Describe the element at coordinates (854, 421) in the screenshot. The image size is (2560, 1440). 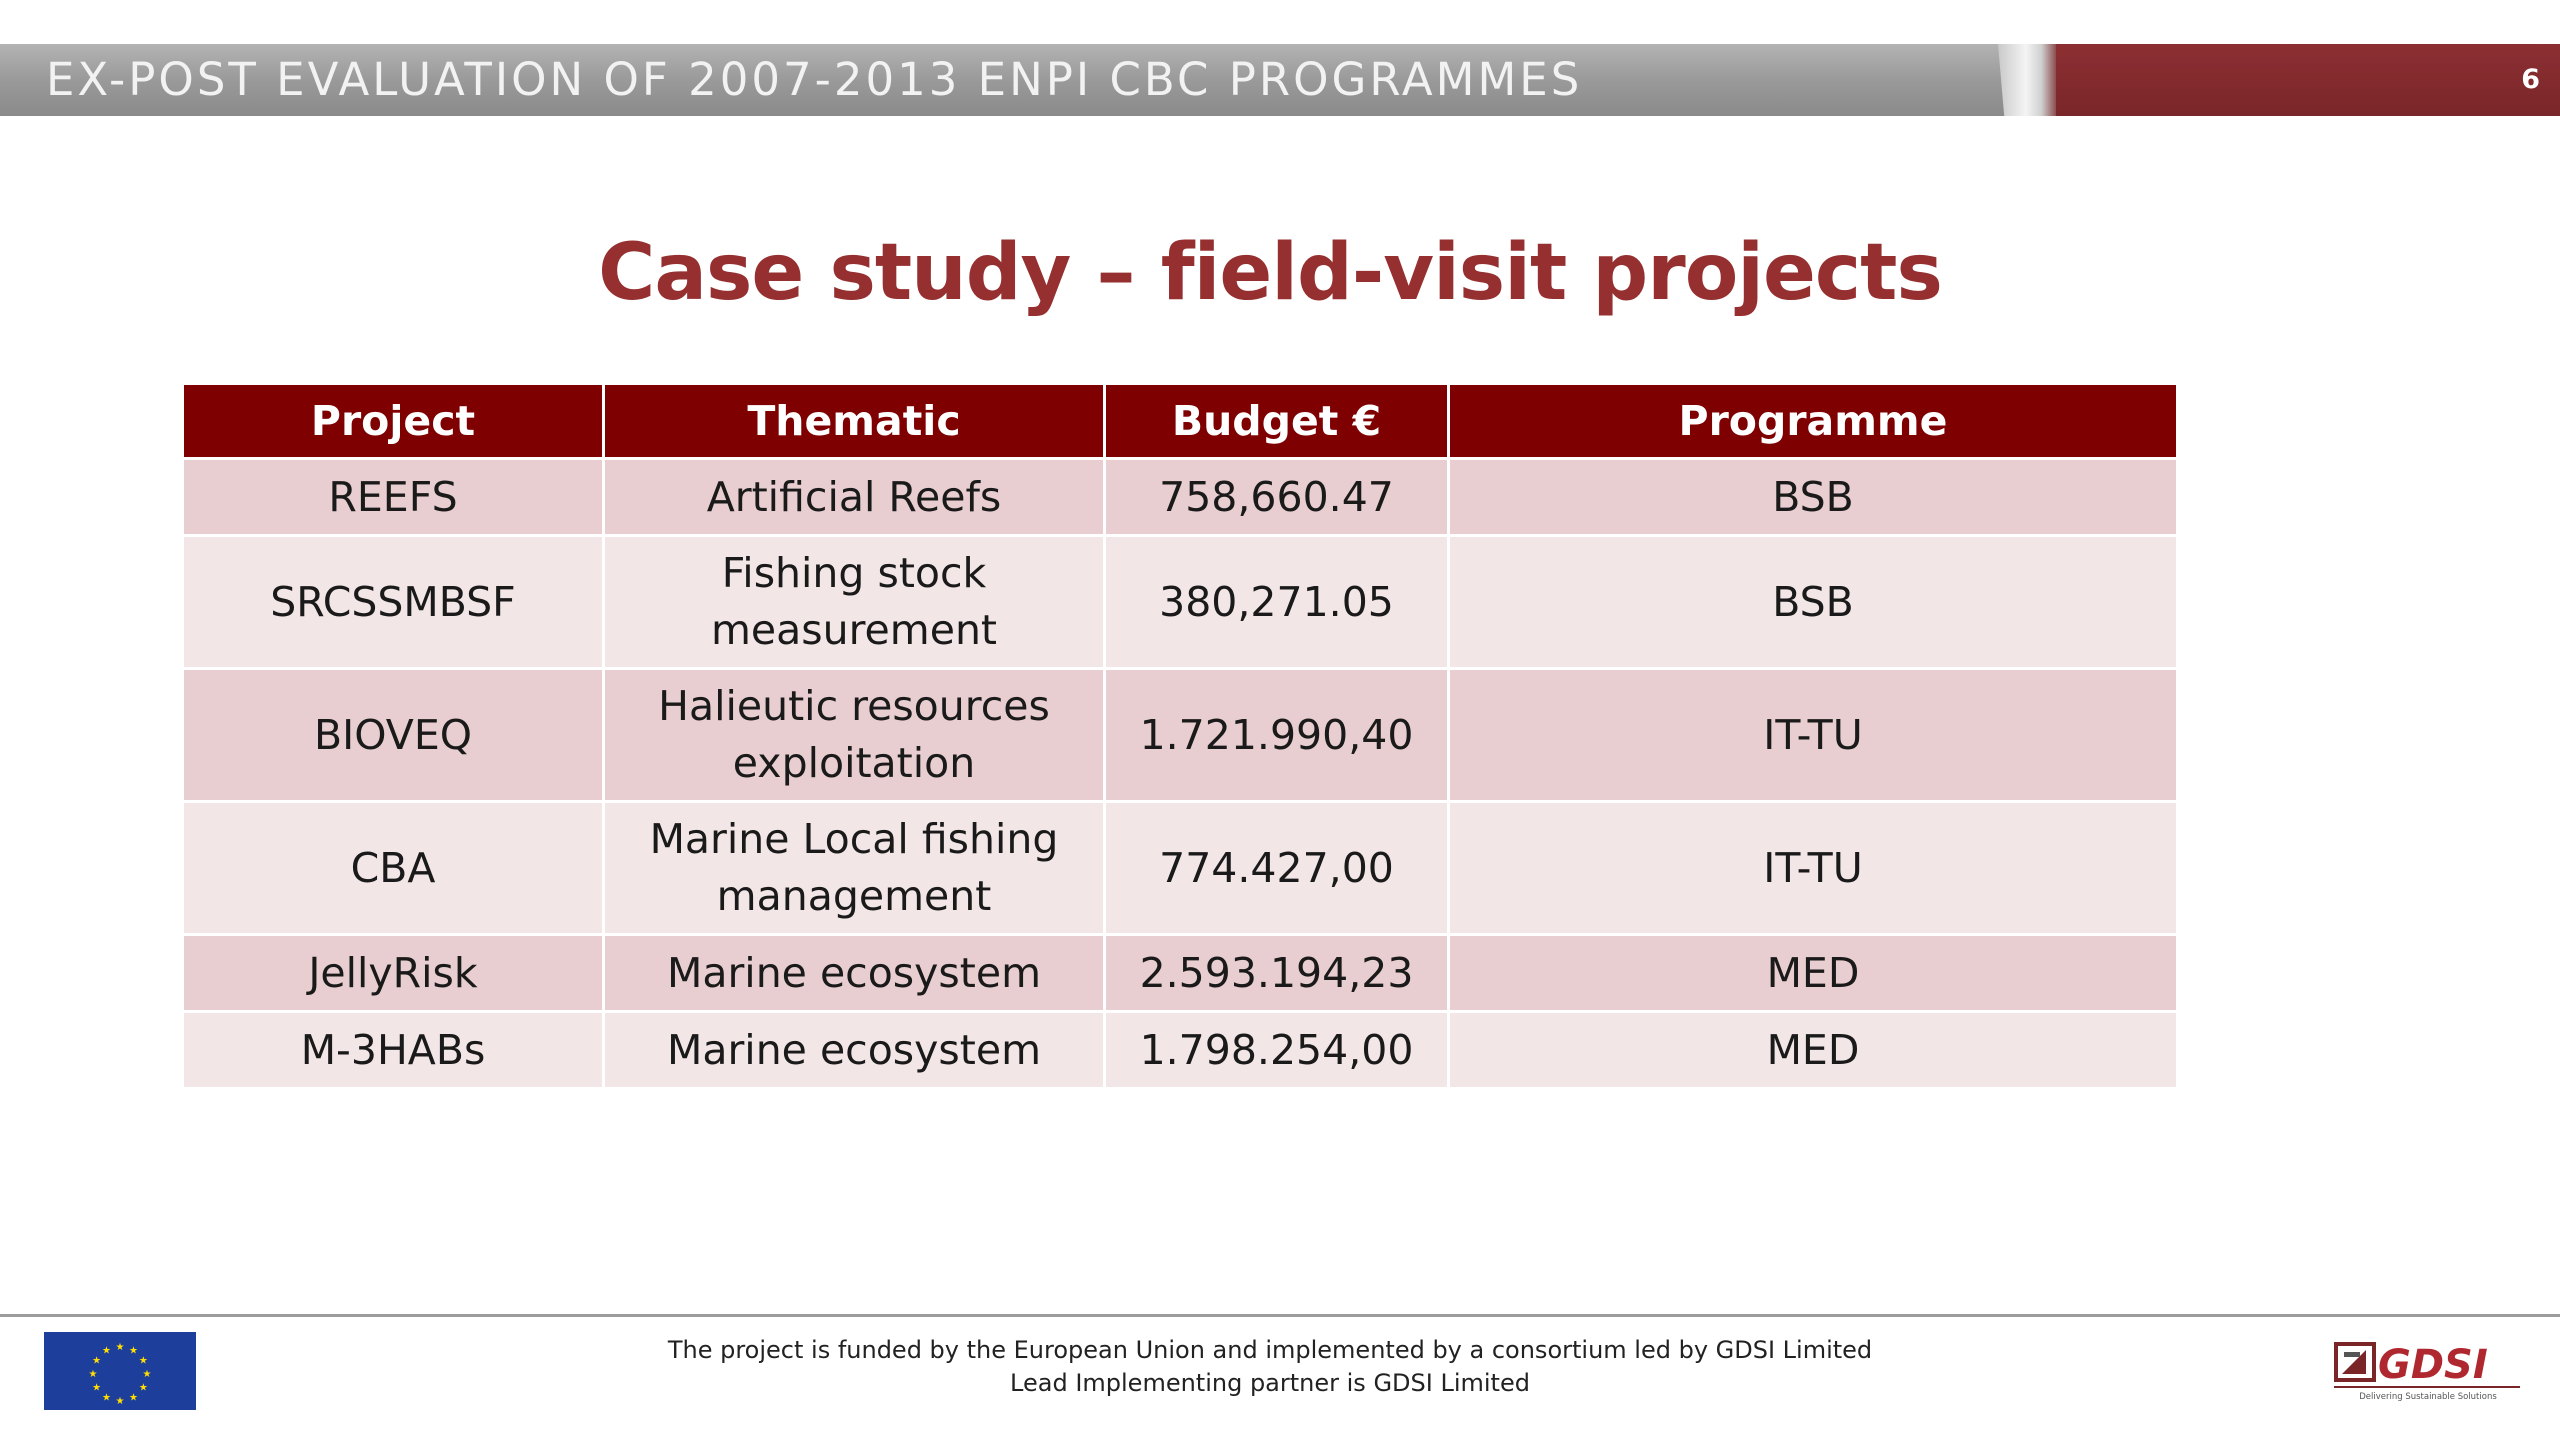
I see `column-header-thematic: Thematic` at that location.